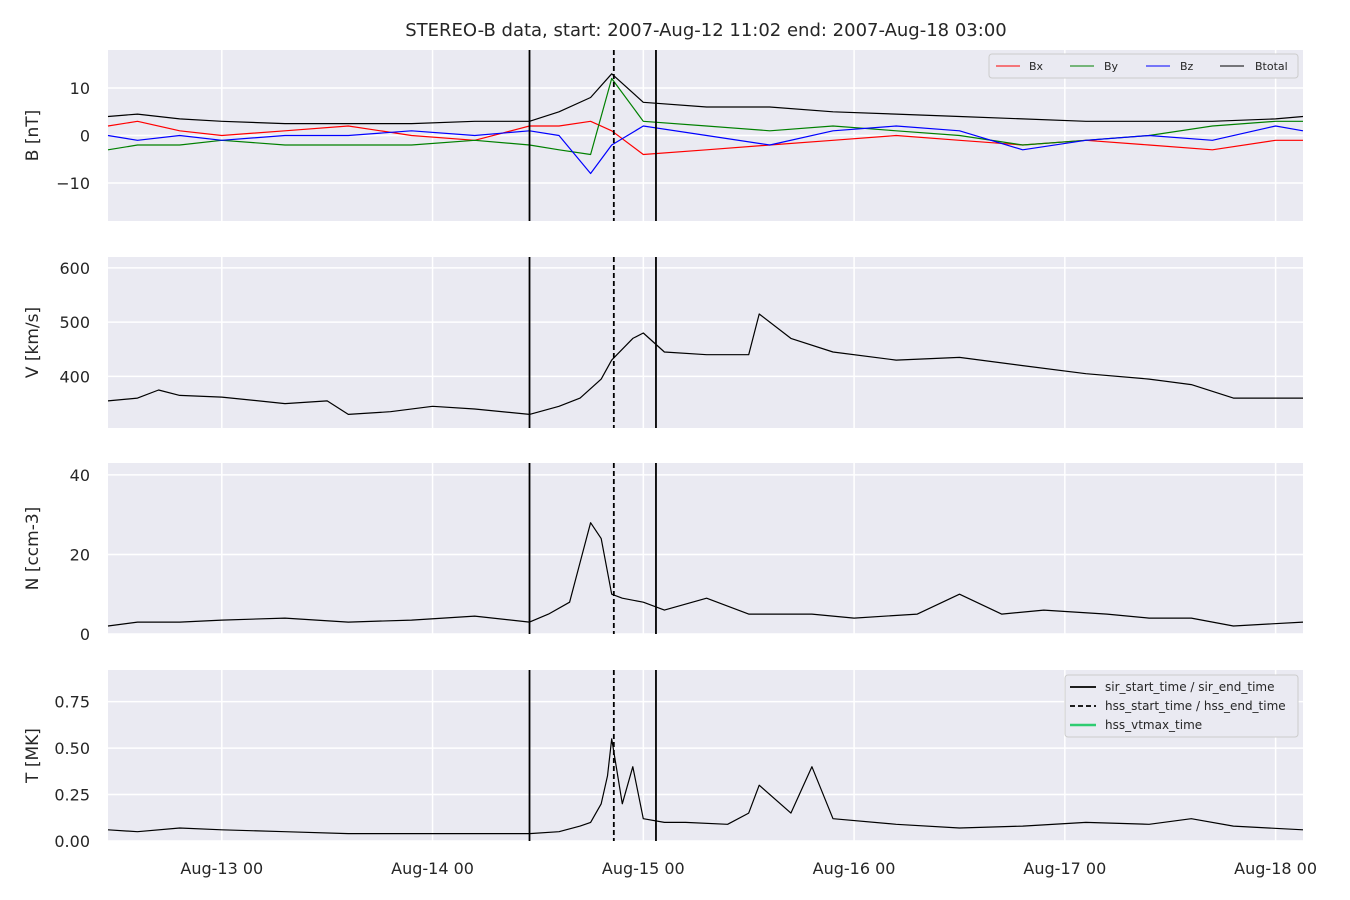 This screenshot has height=900, width=1350. Describe the element at coordinates (1271, 66) in the screenshot. I see `legend-btotal-label: Btotal` at that location.